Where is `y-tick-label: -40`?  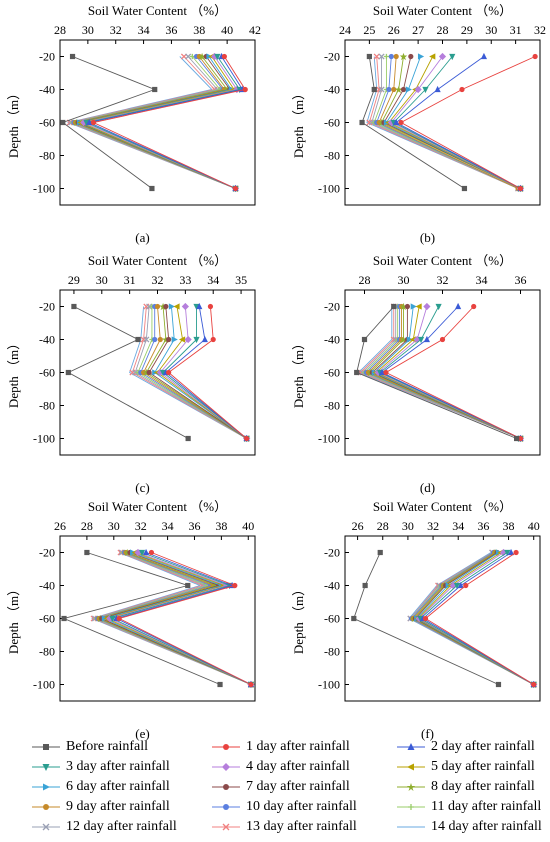 y-tick-label: -40 is located at coordinates (332, 90).